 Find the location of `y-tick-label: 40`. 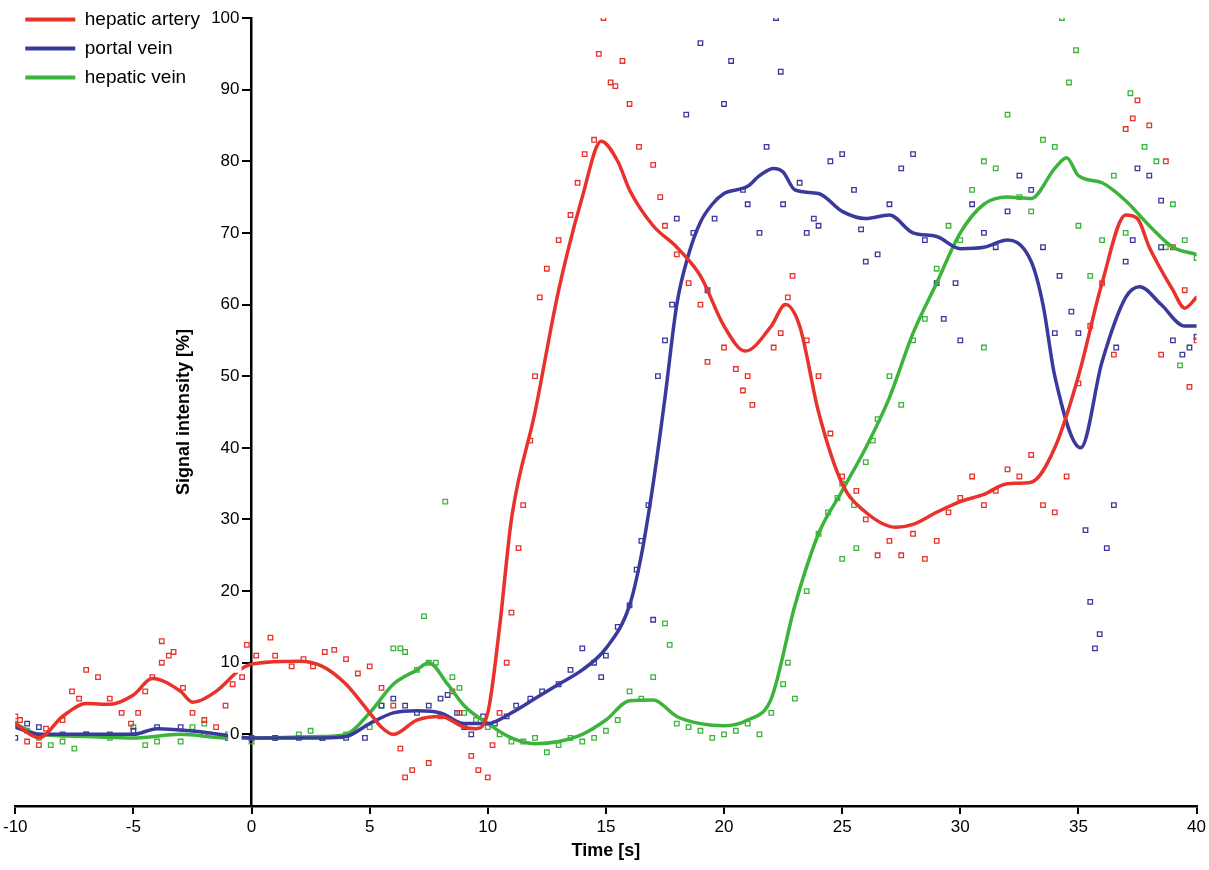

y-tick-label: 40 is located at coordinates (230, 447).